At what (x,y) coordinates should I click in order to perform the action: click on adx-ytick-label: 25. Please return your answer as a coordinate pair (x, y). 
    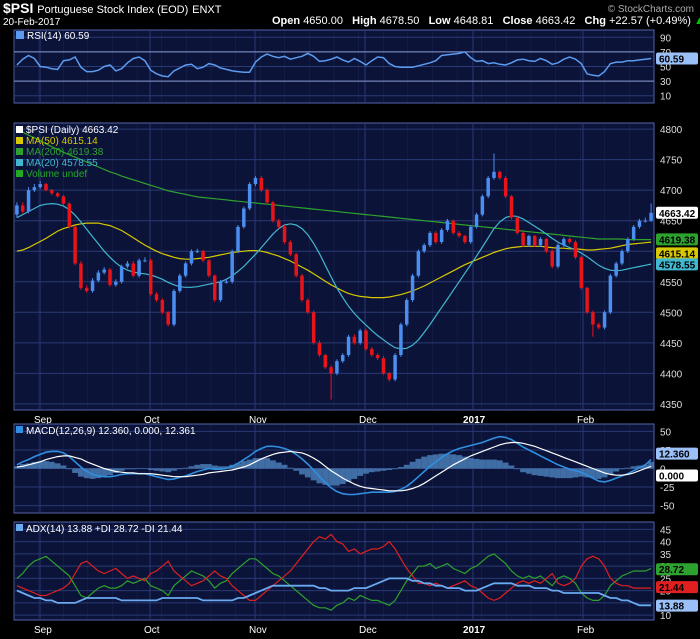
    Looking at the image, I should click on (666, 579).